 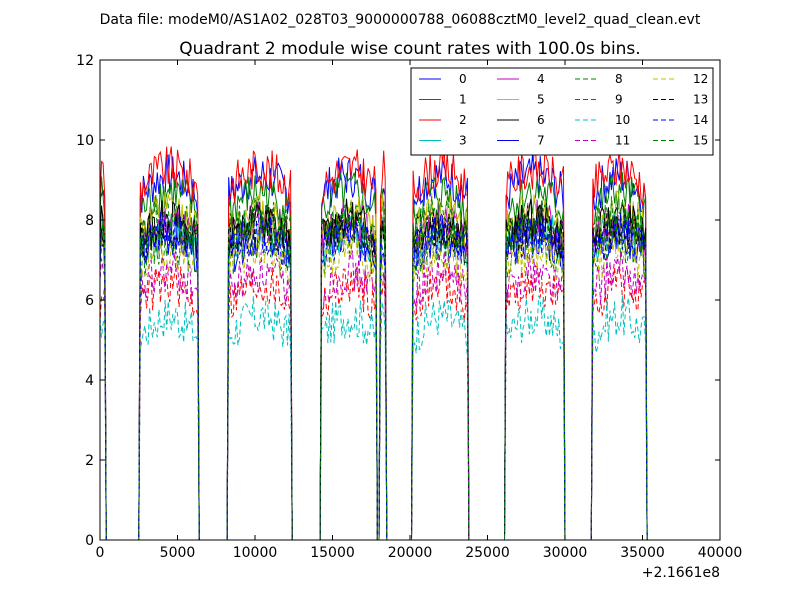 I want to click on legend-label-10: 10, so click(x=622, y=120).